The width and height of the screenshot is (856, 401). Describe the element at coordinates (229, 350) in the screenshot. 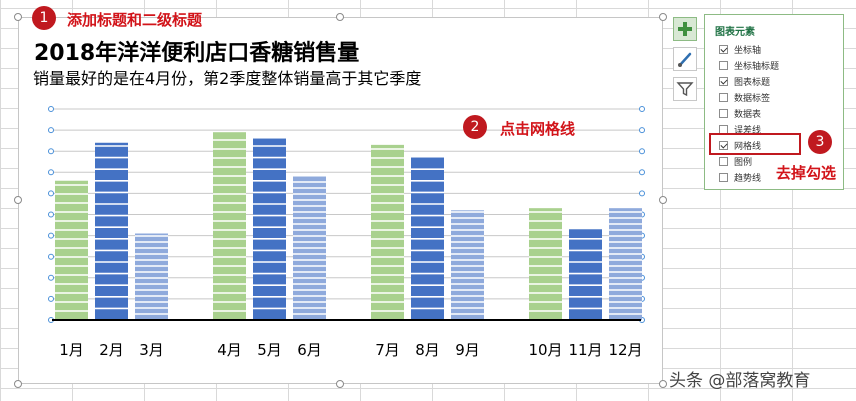

I see `x-tick-label: 4月` at that location.